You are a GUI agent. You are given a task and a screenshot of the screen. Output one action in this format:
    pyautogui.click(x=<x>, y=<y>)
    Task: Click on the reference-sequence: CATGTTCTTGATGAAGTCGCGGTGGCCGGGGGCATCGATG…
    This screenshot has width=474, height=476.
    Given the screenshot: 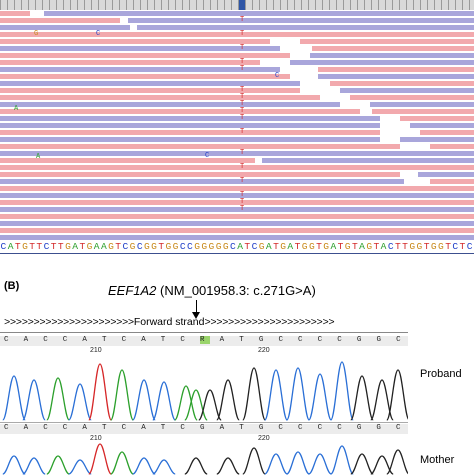 What is the action you would take?
    pyautogui.click(x=237, y=246)
    